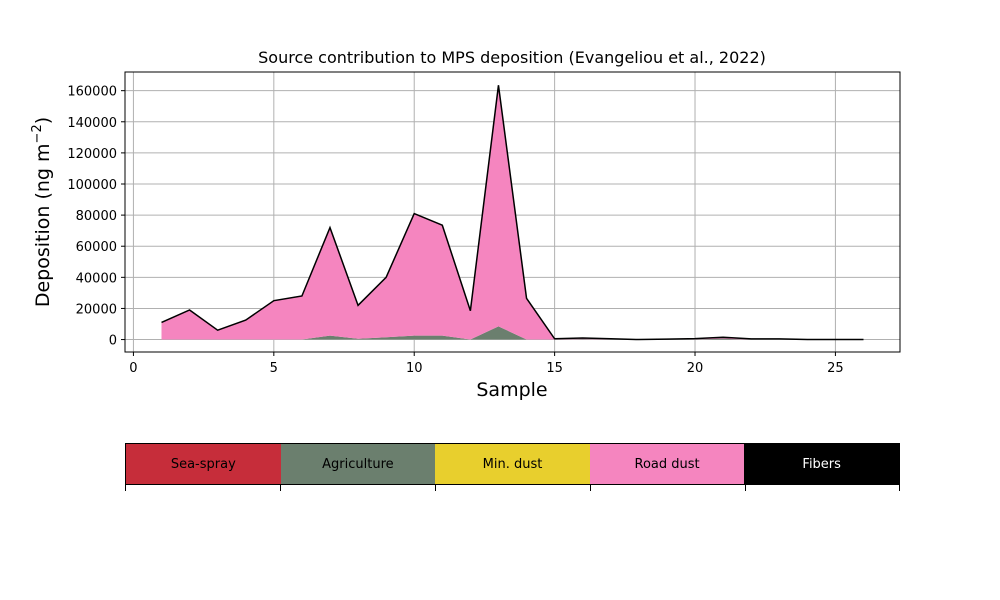 Image resolution: width=1000 pixels, height=600 pixels. I want to click on legend-item-road-dust: Road dust, so click(667, 464).